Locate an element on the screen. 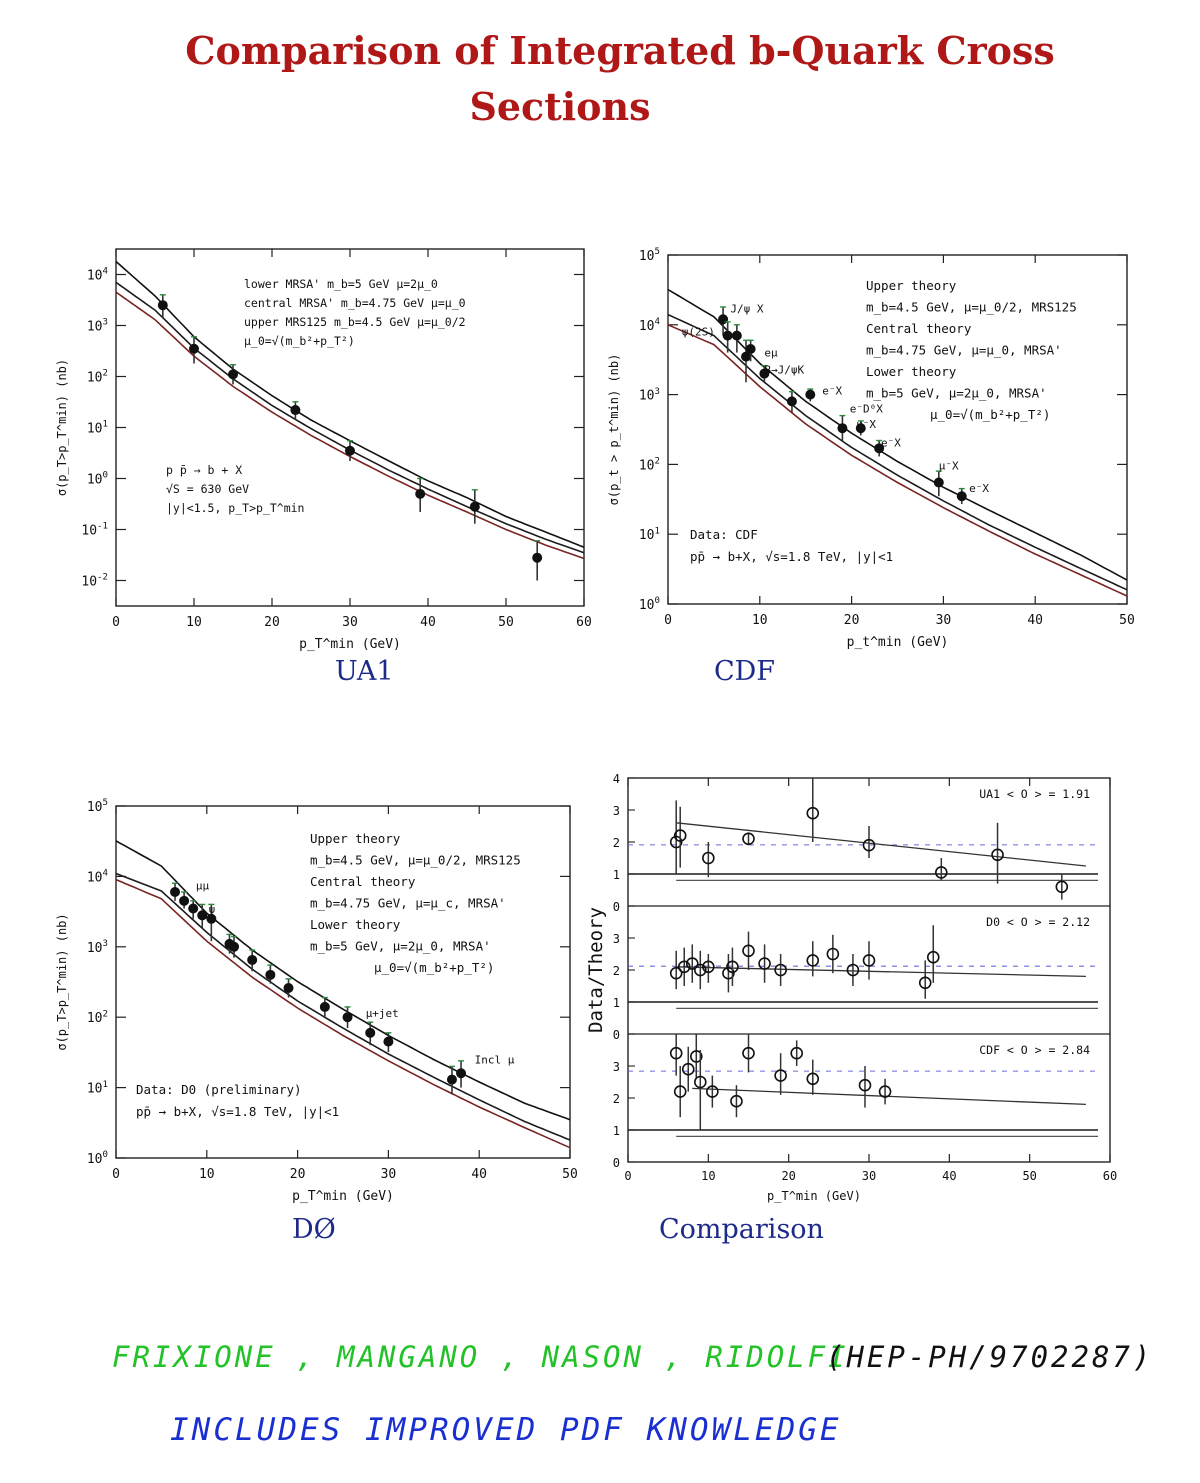  ua1-legend-line: central MRSA' m_b=4.75 GeV μ=μ_0 is located at coordinates (355, 303).